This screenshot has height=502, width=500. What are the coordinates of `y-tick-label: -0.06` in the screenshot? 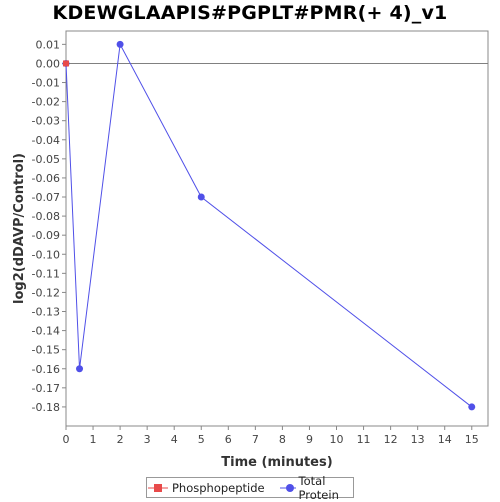 It's located at (46, 178).